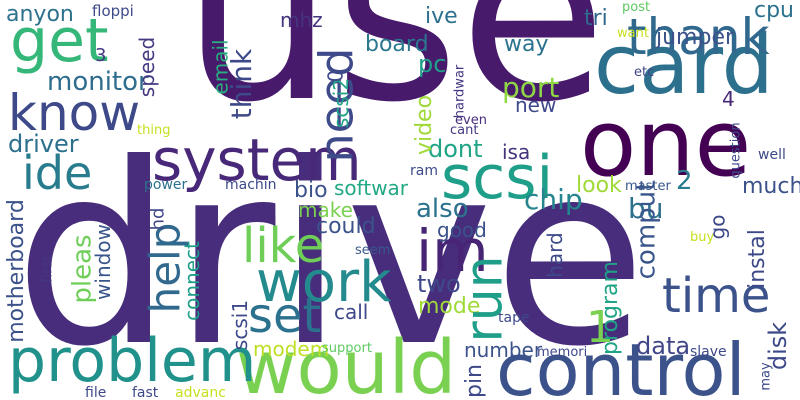  Describe the element at coordinates (113, 11) in the screenshot. I see `word-floppi: floppi` at that location.